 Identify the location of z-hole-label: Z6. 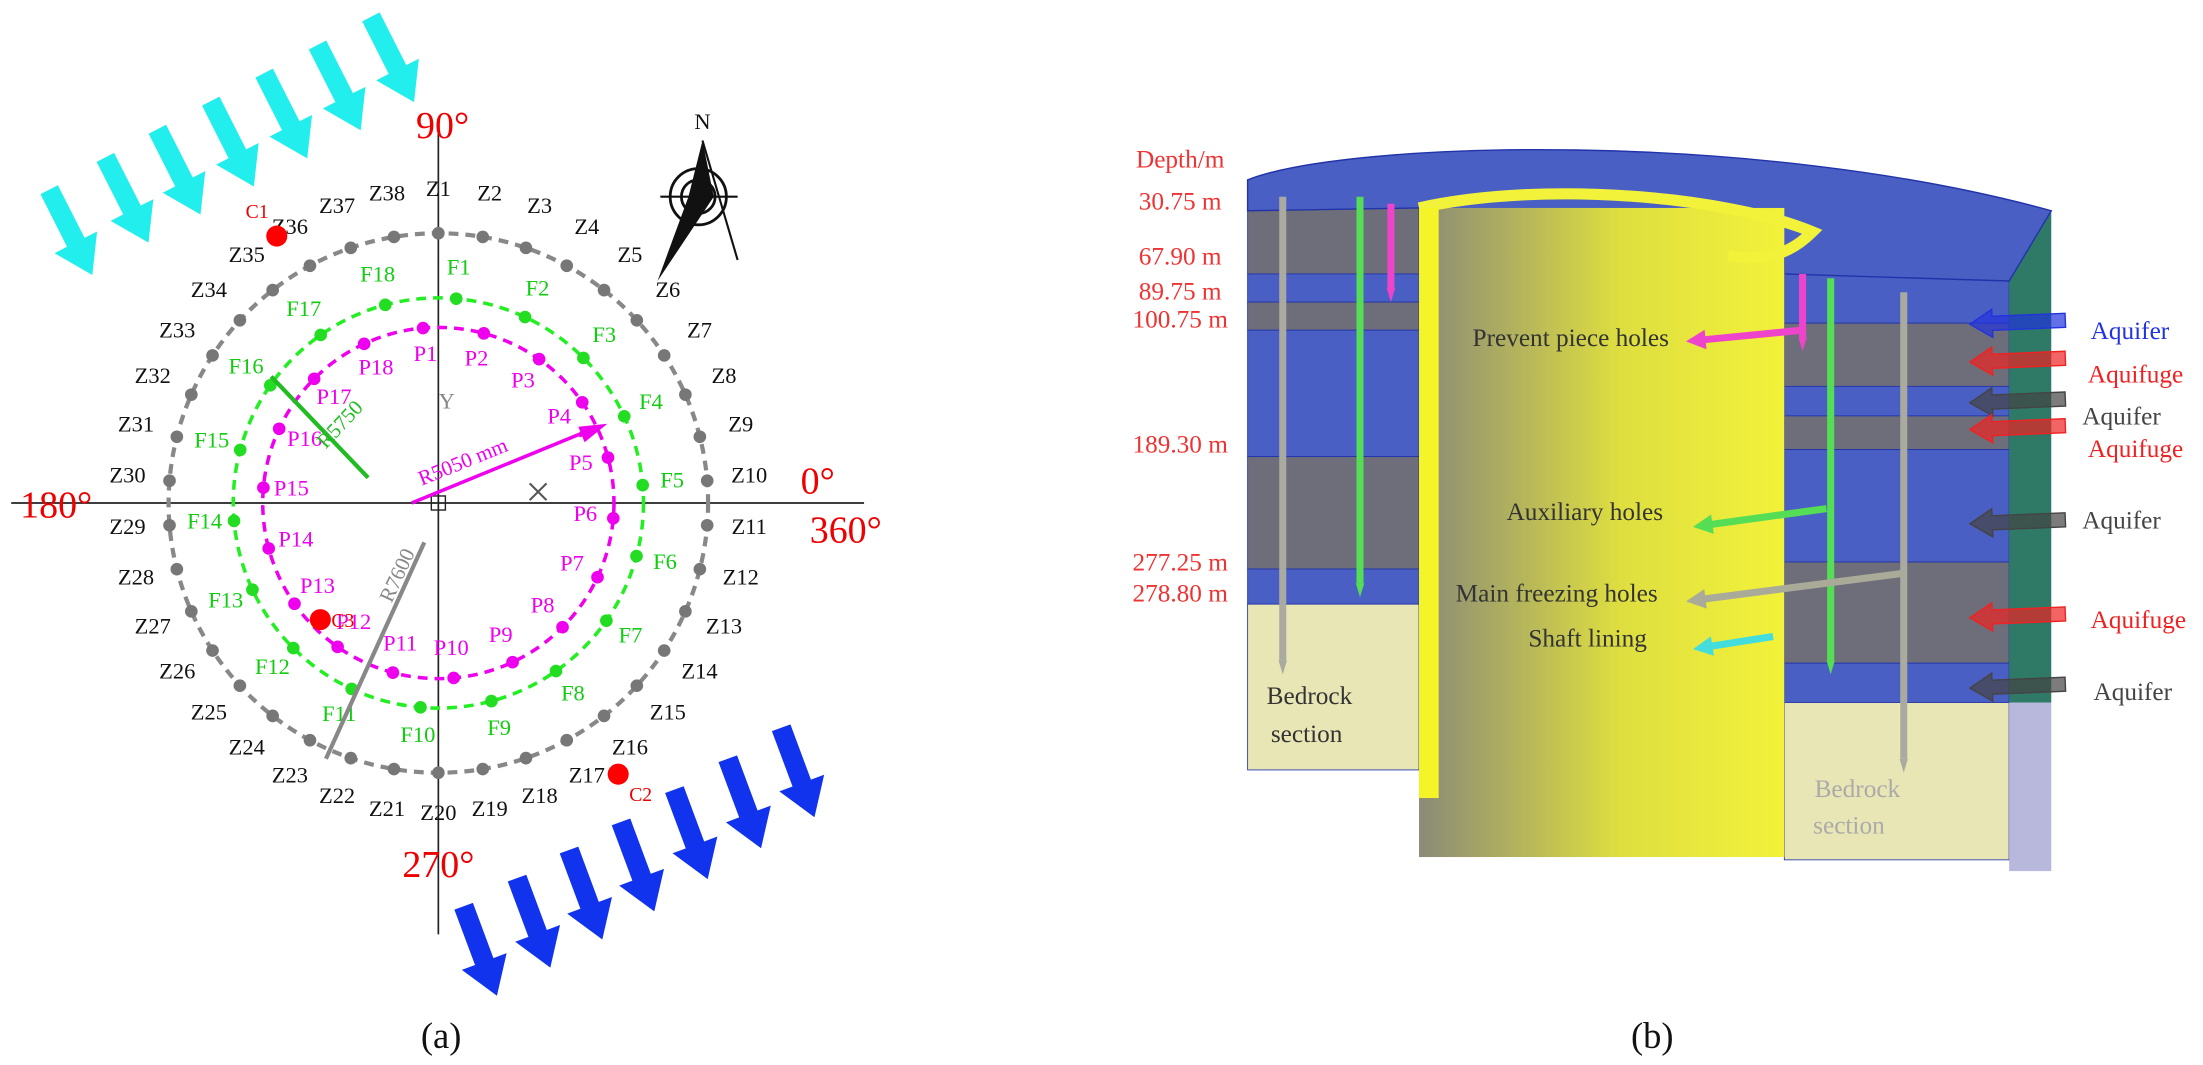
(667, 289).